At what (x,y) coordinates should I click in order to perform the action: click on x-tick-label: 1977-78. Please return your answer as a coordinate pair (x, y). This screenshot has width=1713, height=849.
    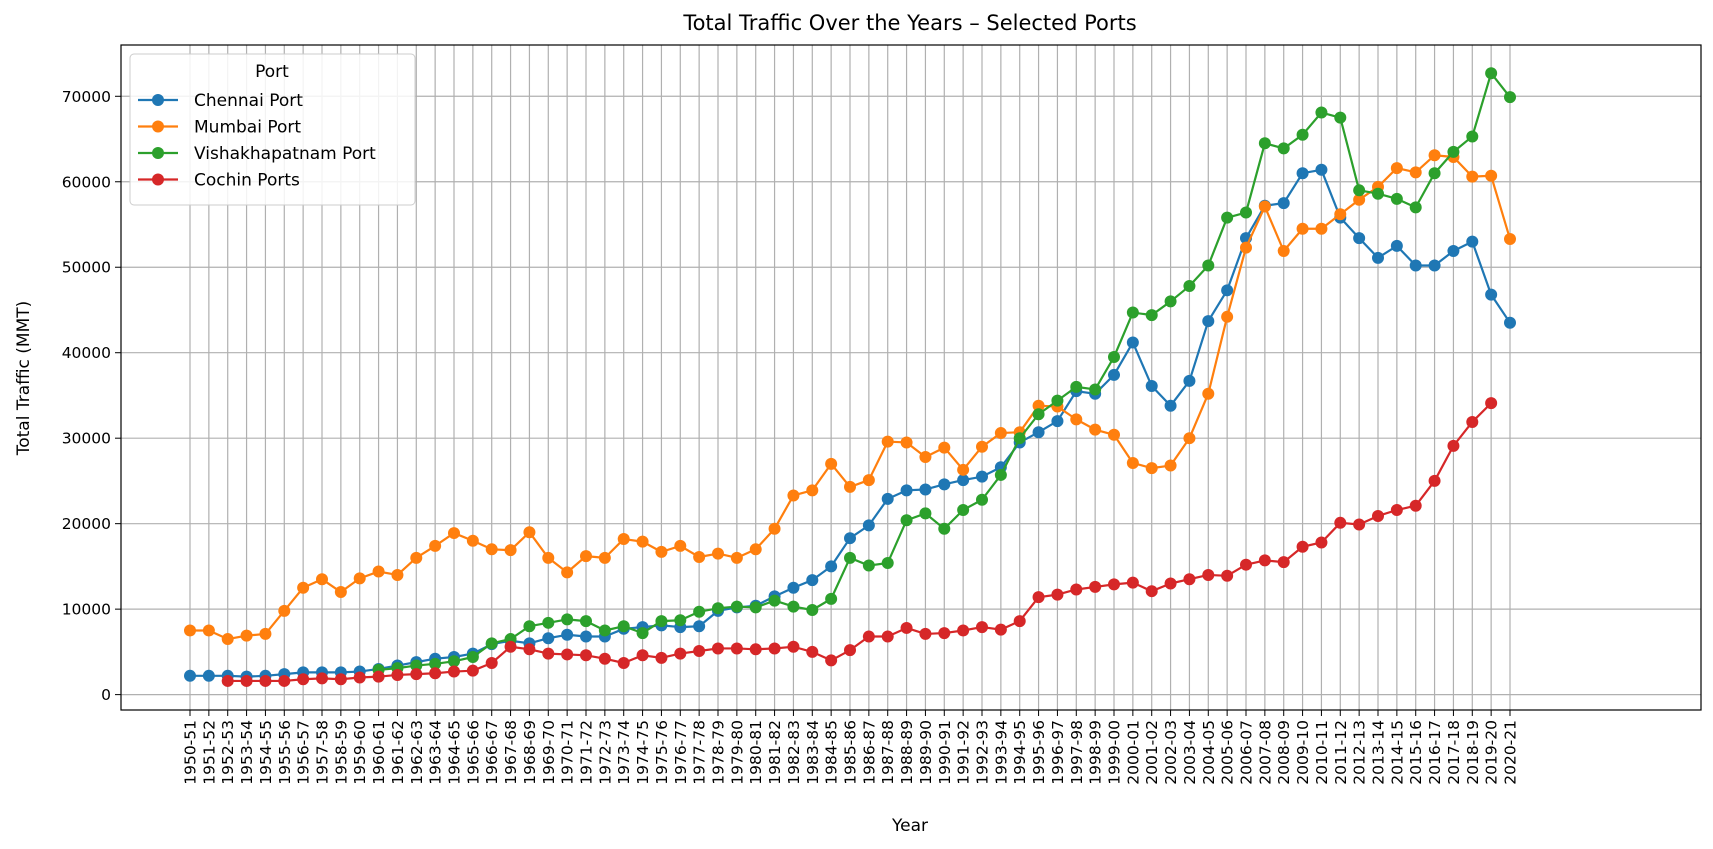
    Looking at the image, I should click on (700, 752).